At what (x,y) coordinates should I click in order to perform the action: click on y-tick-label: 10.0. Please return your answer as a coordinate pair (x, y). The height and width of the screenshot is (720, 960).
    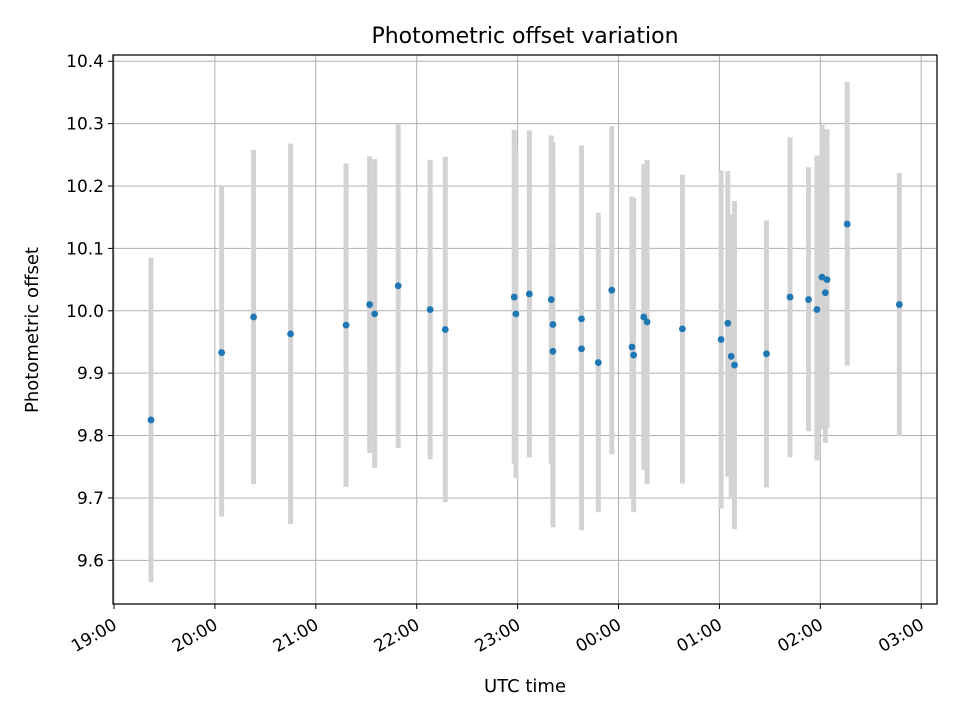
    Looking at the image, I should click on (85, 312).